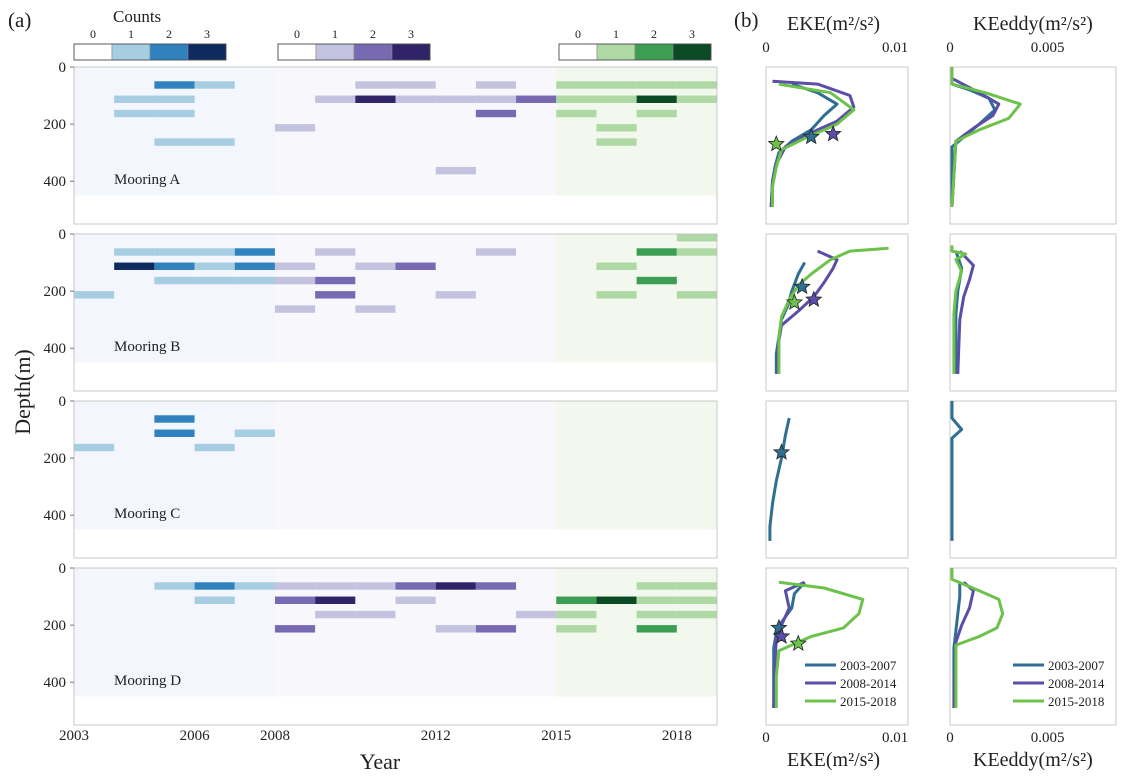 This screenshot has height=783, width=1122. I want to click on keeddy-panel-4: 2003-2007 2008-2014 2015-2018, so click(1033, 646).